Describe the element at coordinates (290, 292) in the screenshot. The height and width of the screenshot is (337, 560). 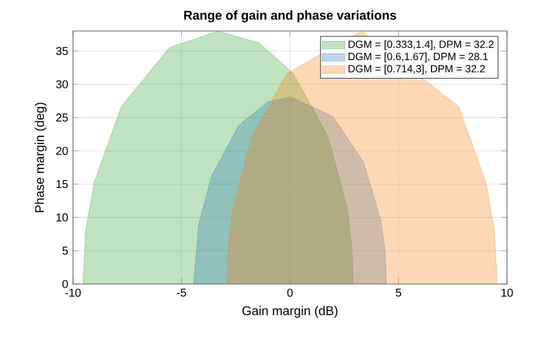
I see `x-tick-label: 0` at that location.